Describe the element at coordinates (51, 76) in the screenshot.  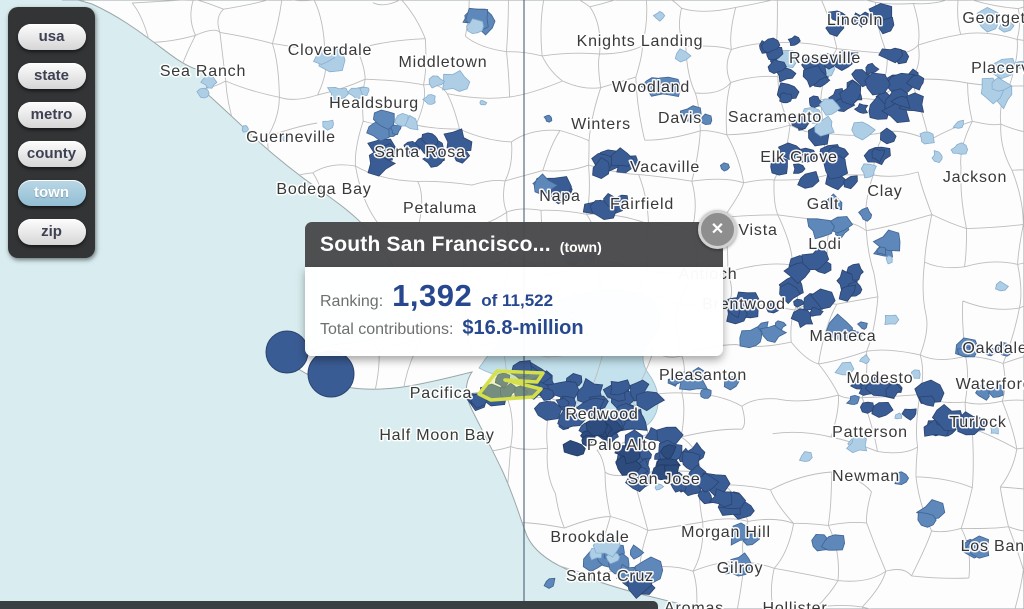
I see `level-button-state: state` at that location.